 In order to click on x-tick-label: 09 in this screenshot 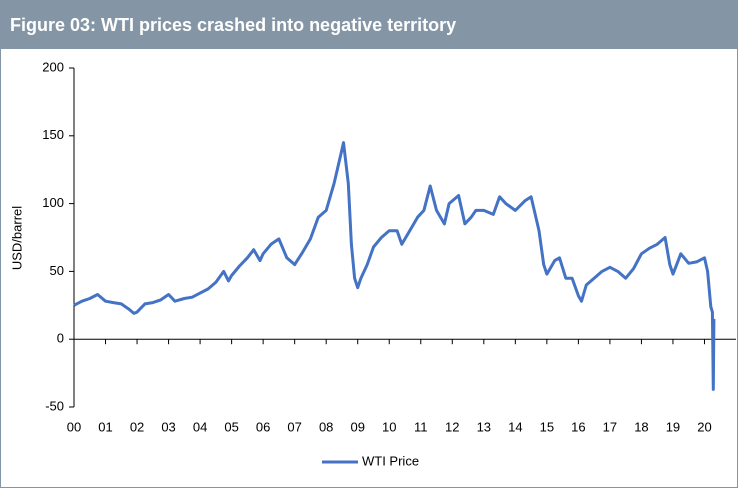, I will do `click(357, 426)`.